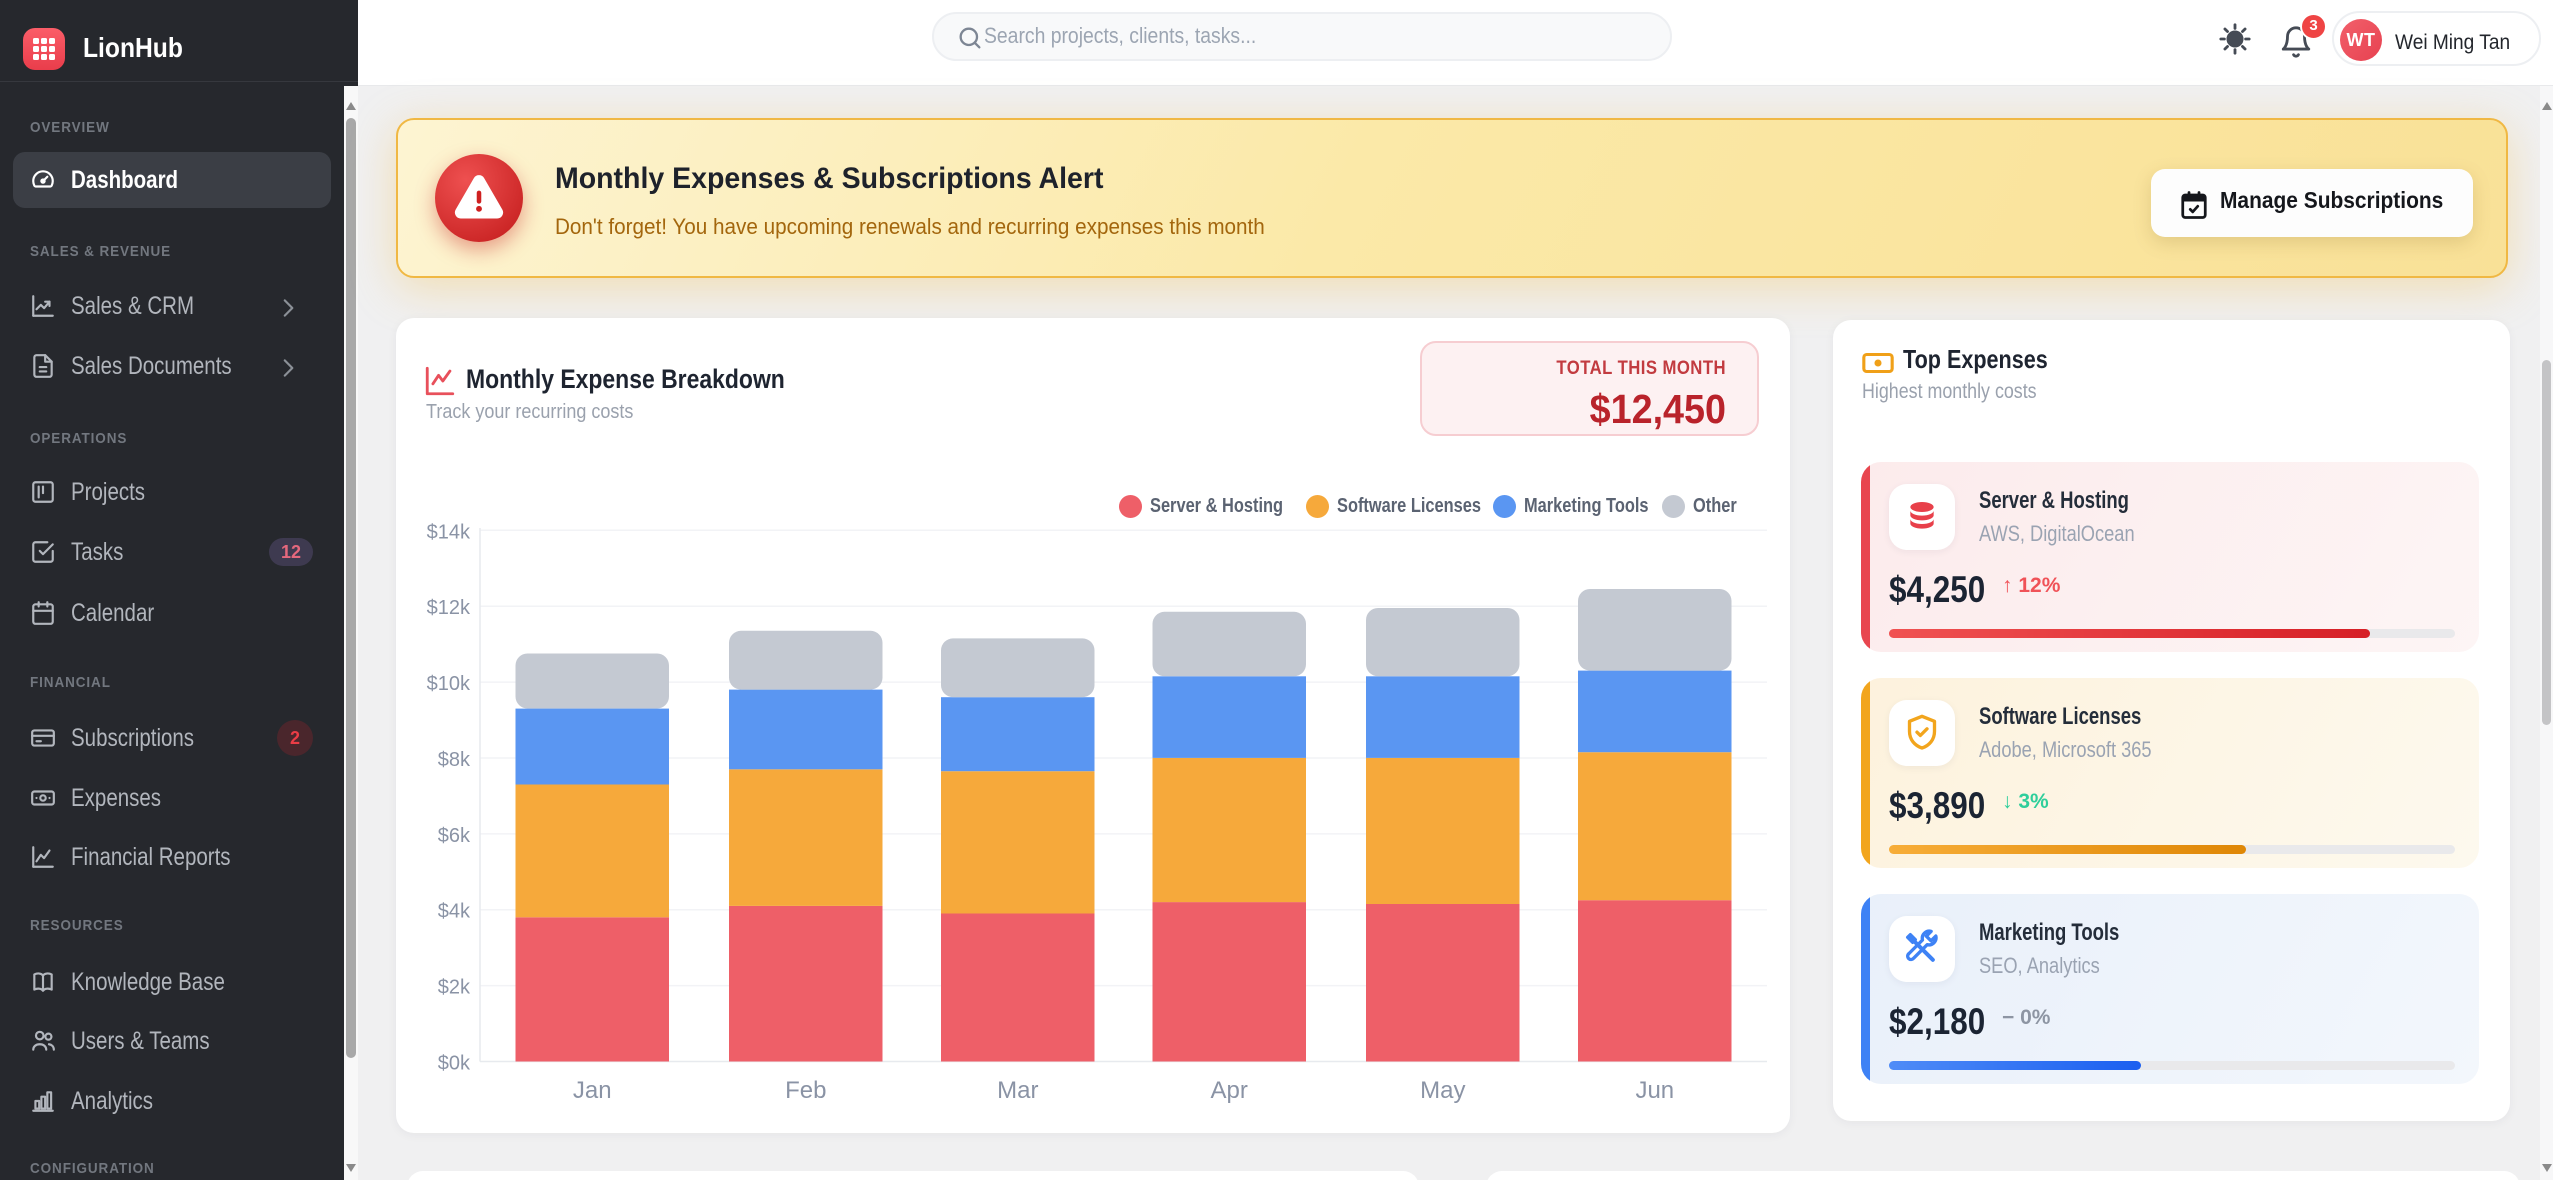  What do you see at coordinates (1229, 1090) in the screenshot?
I see `svg-text: Apr` at bounding box center [1229, 1090].